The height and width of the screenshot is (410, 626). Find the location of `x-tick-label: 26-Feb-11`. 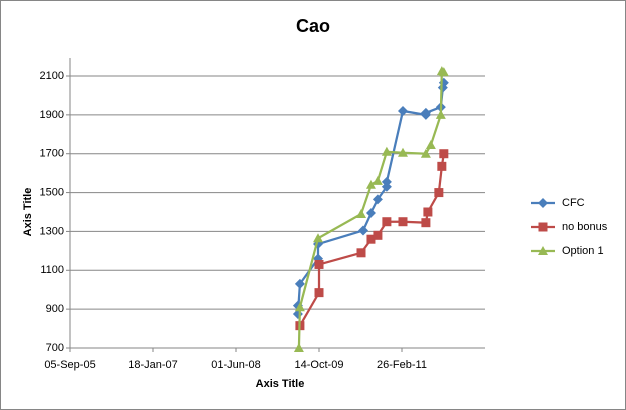

x-tick-label: 26-Feb-11 is located at coordinates (402, 365).